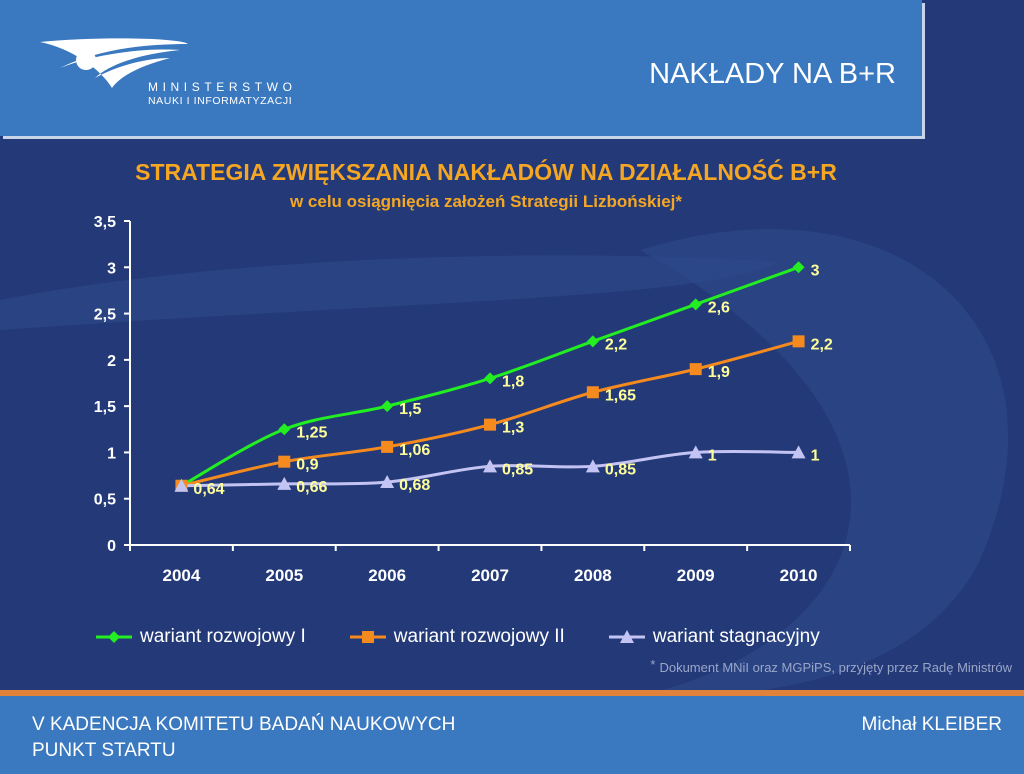  What do you see at coordinates (410, 409) in the screenshot?
I see `data-label-1: 1,5` at bounding box center [410, 409].